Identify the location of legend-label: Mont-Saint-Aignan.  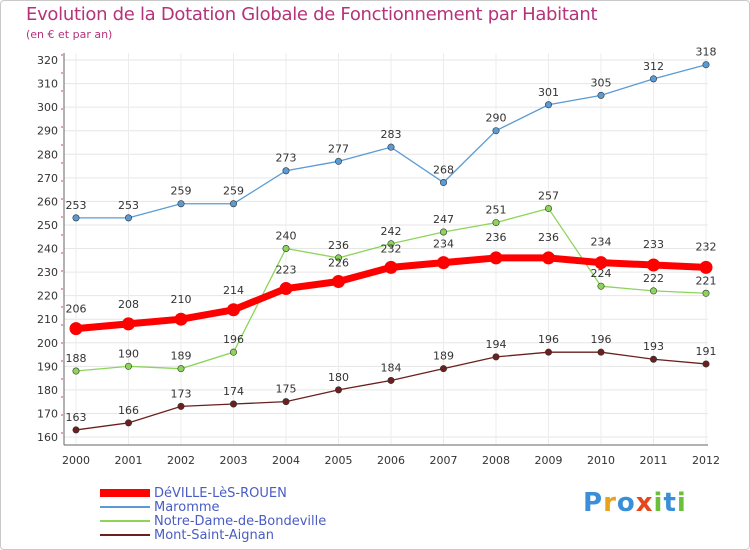
(214, 535).